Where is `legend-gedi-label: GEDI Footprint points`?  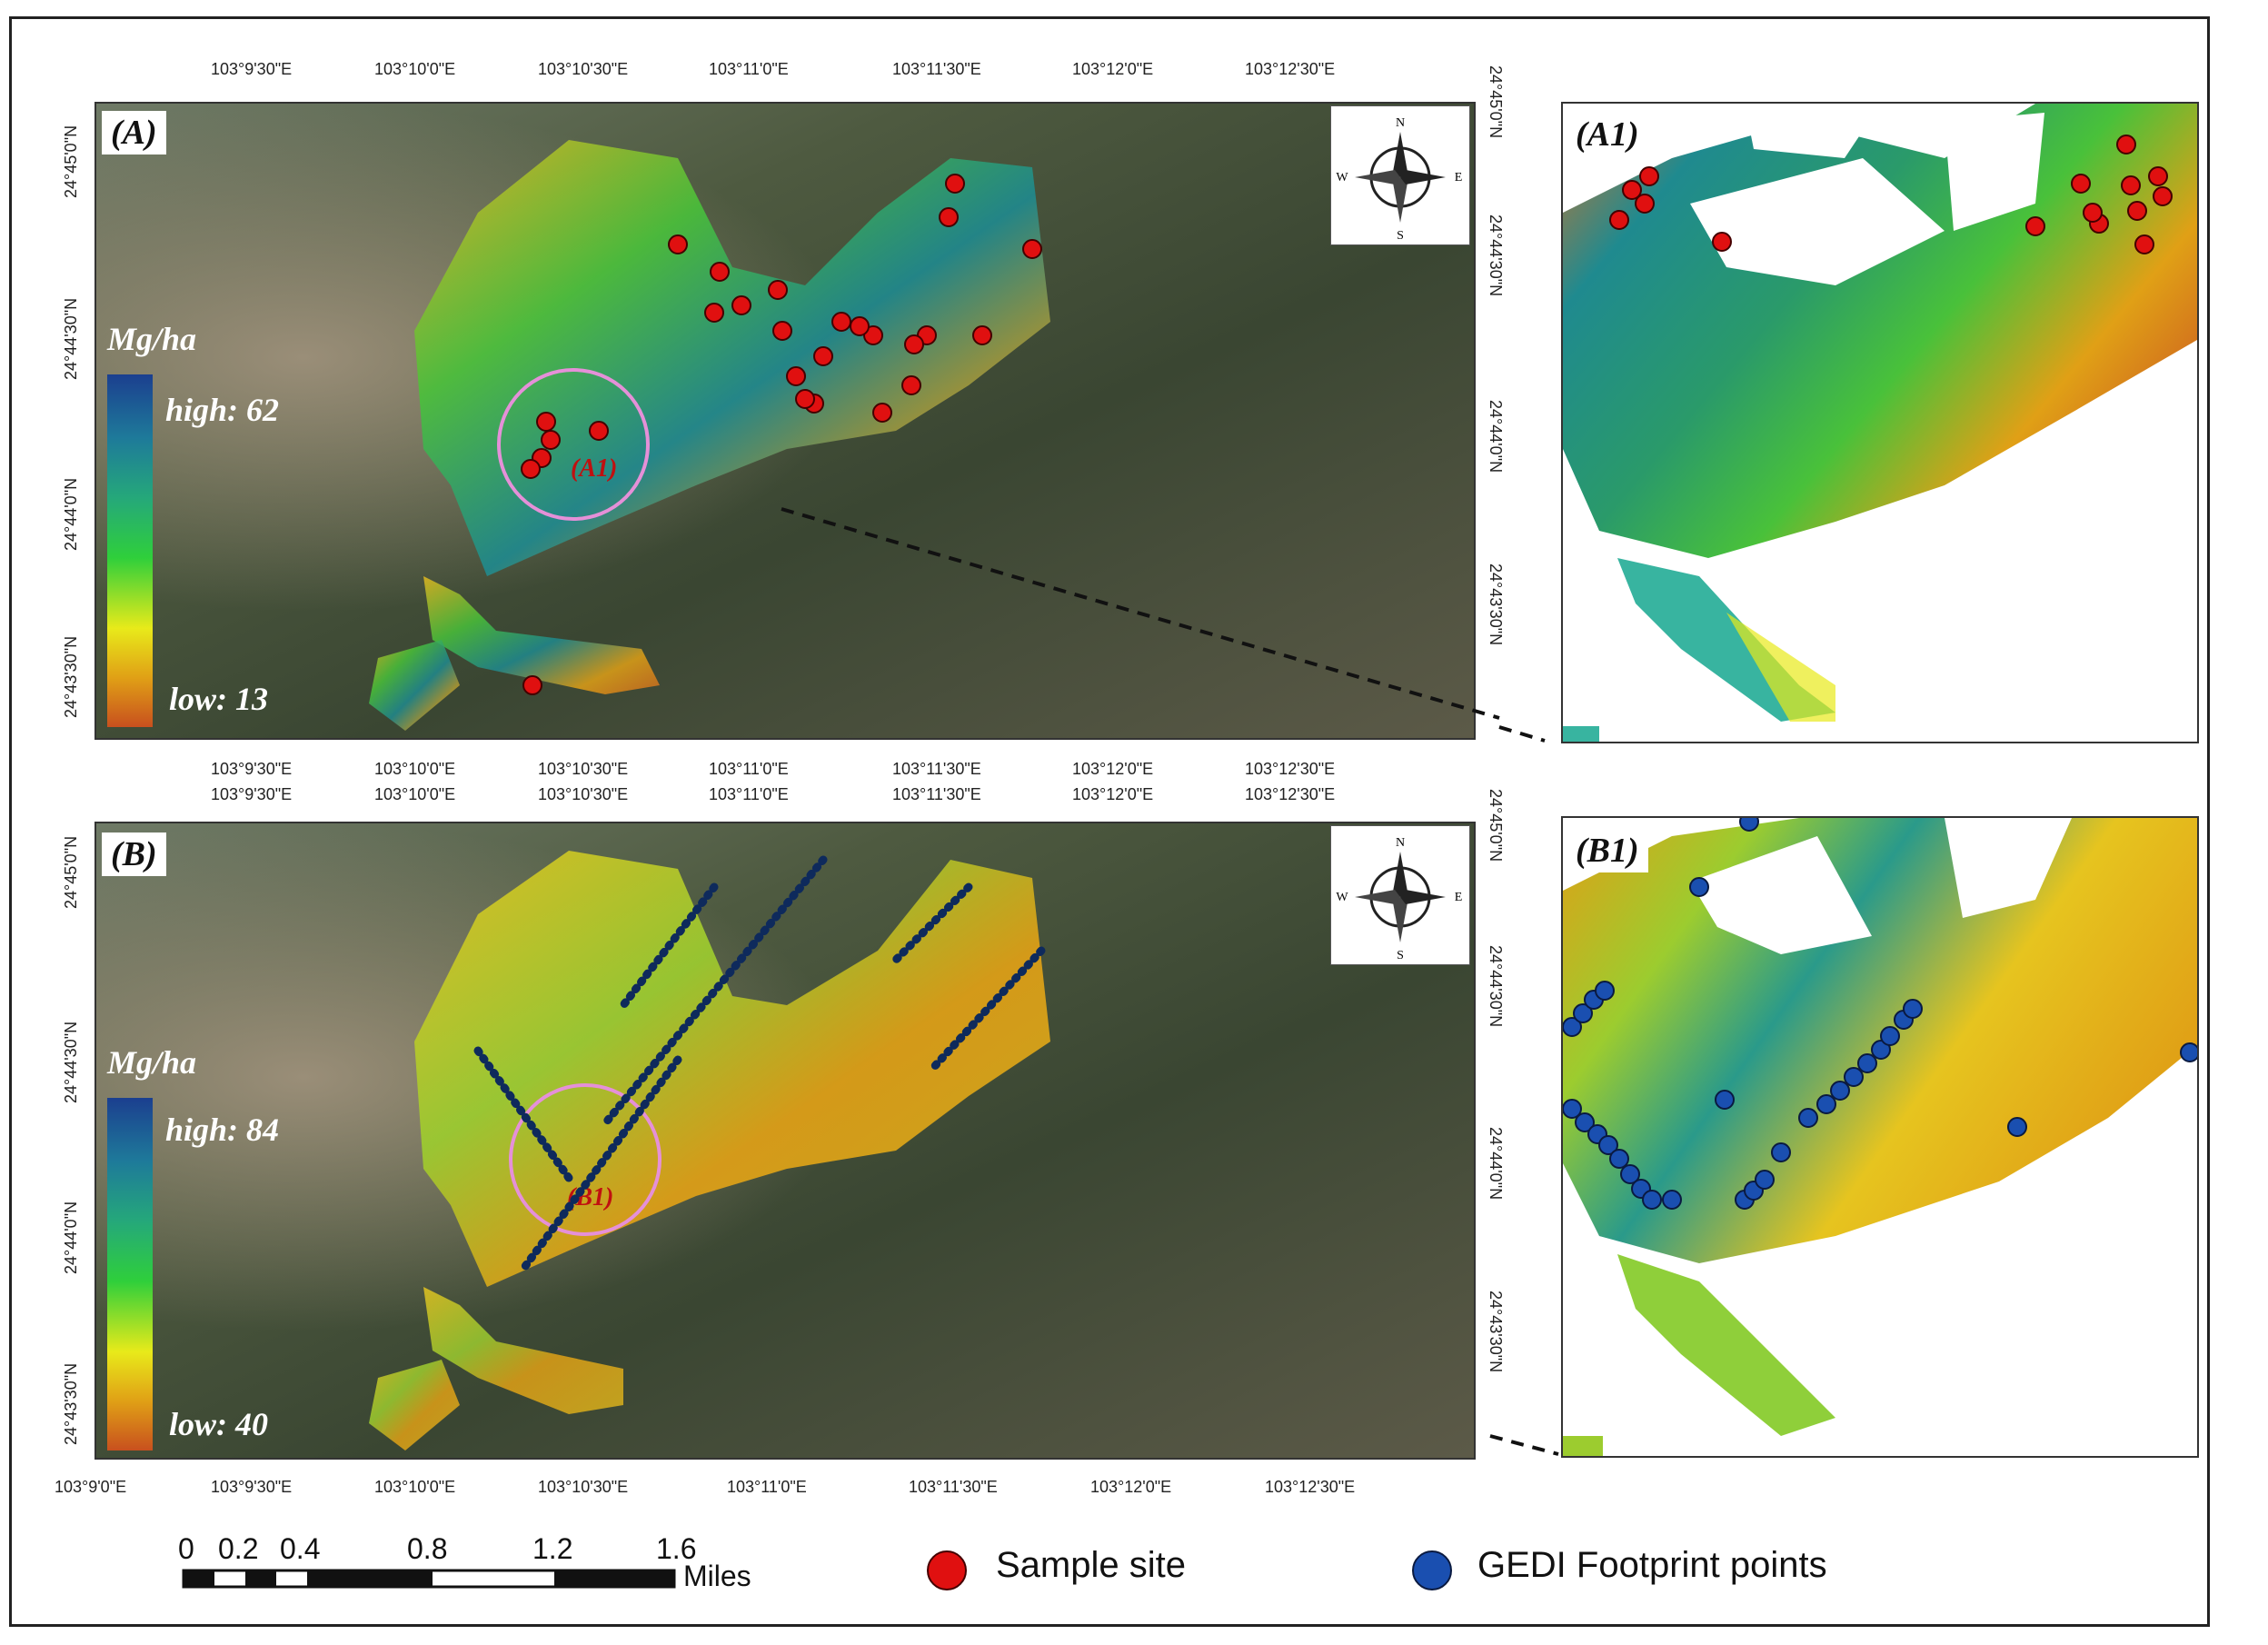
legend-gedi-label: GEDI Footprint points is located at coordinates (1652, 1565).